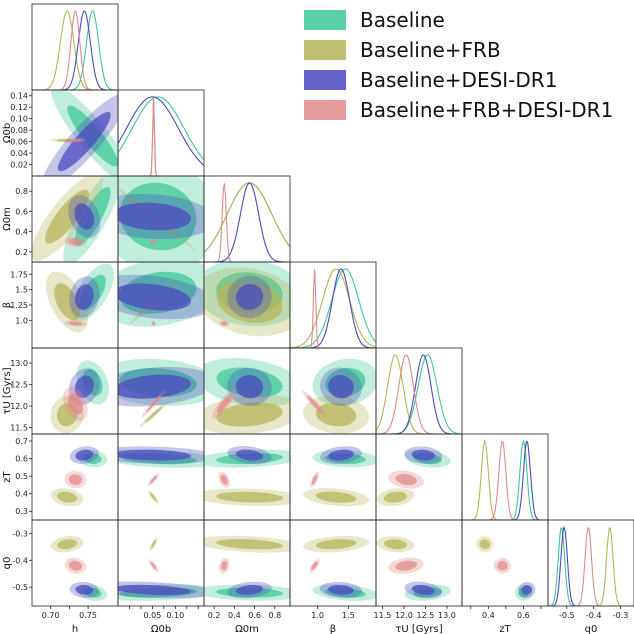 The image size is (634, 634). Describe the element at coordinates (7, 390) in the screenshot. I see `y-axis-label: τU [Gyrs]` at that location.